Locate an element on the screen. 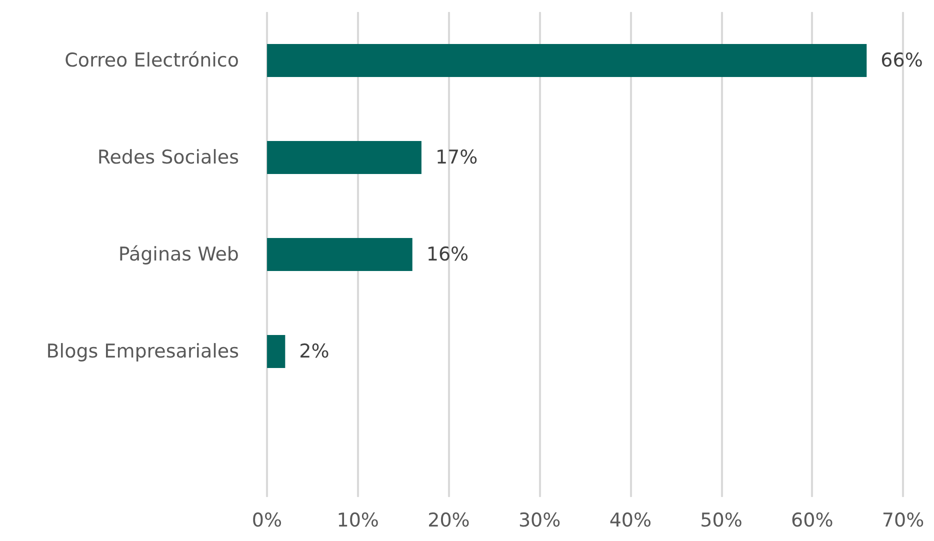 The image size is (934, 541). data-label: 16% is located at coordinates (447, 255).